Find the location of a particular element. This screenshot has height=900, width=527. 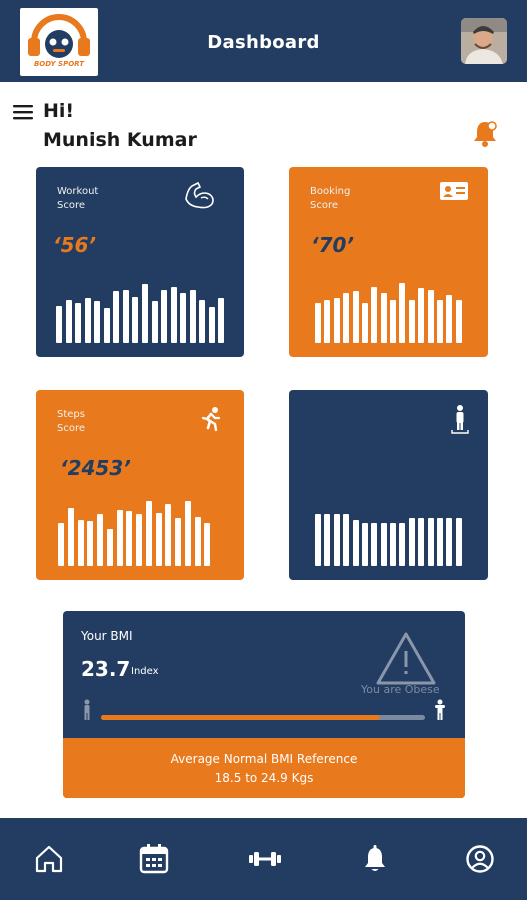

logo-text: BODY SPORT is located at coordinates (59, 64).